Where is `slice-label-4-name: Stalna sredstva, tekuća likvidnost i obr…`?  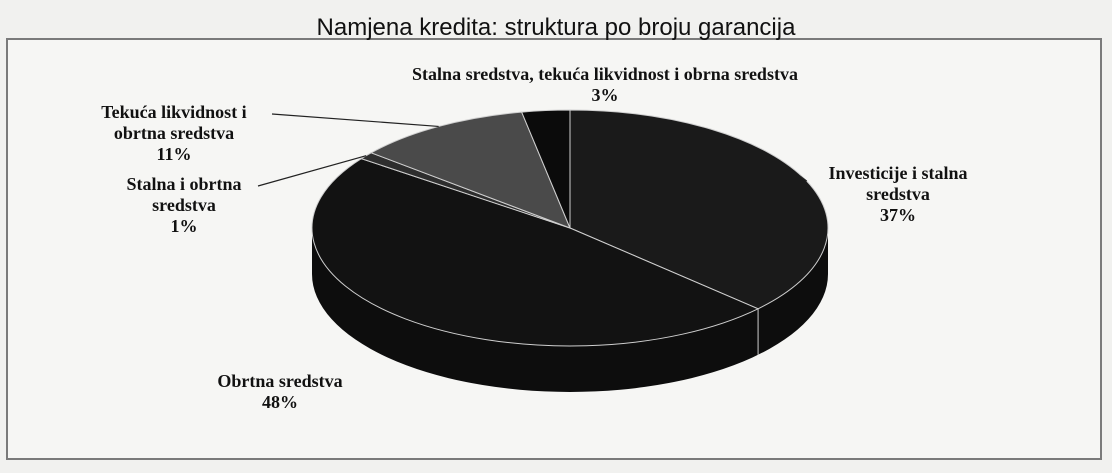 slice-label-4-name: Stalna sredstva, tekuća likvidnost i obr… is located at coordinates (605, 74).